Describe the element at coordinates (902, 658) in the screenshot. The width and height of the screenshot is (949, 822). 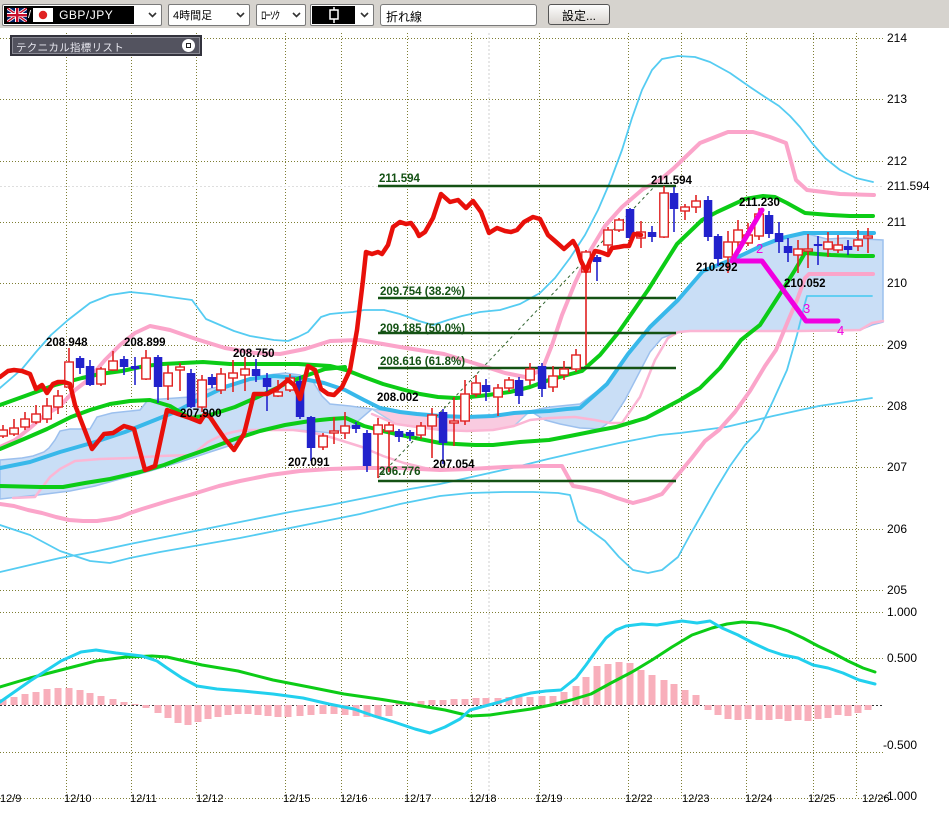
I see `svg-text: 0.500` at that location.